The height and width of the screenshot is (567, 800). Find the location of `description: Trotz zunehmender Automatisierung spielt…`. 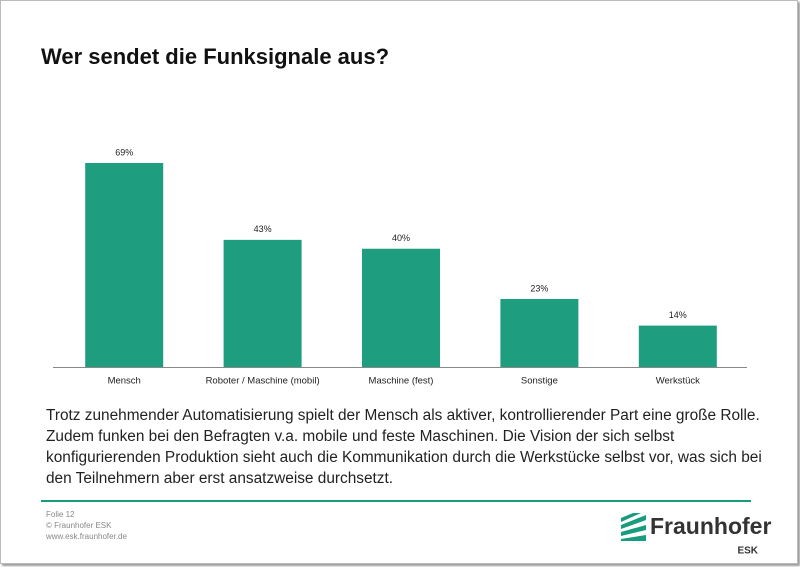

description: Trotz zunehmender Automatisierung spielt… is located at coordinates (404, 447).